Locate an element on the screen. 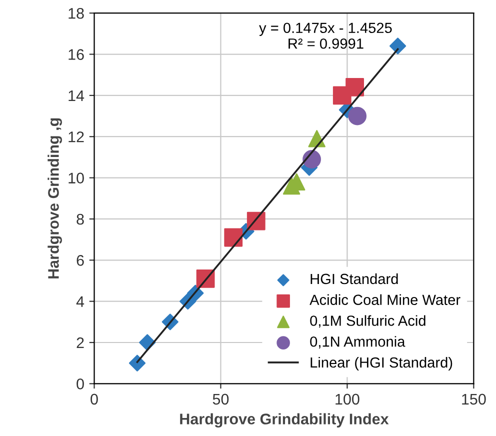 This screenshot has width=496, height=436. y-tick-label: 8 is located at coordinates (80, 219).